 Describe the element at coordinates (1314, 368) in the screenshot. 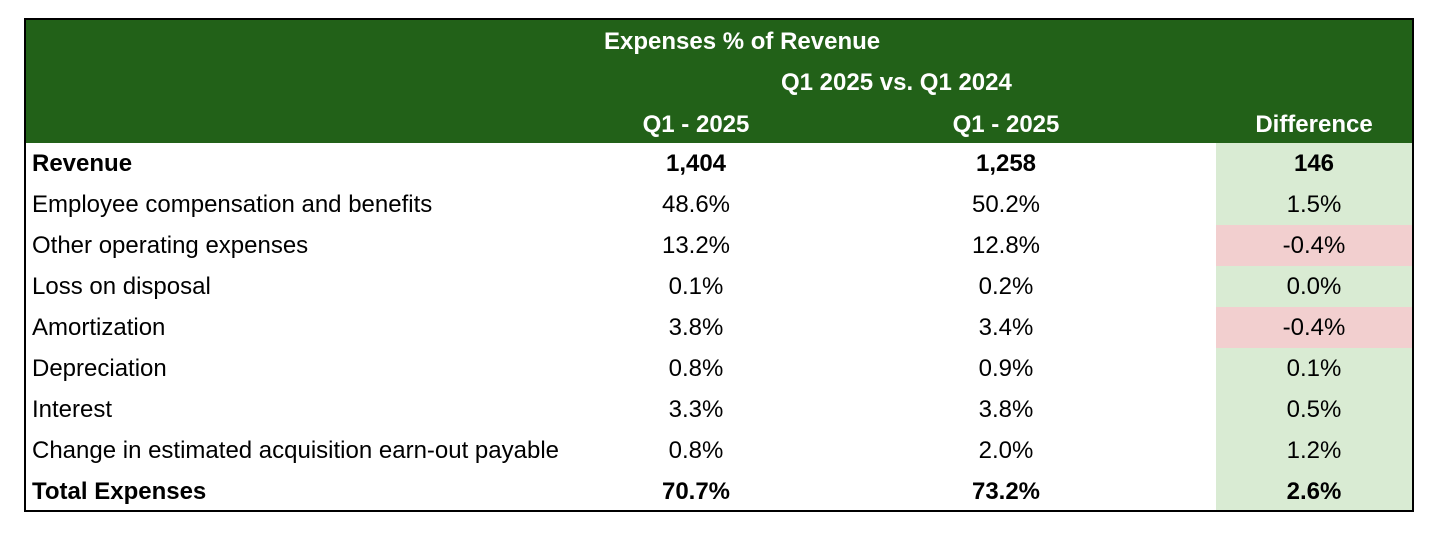

I see `difference-value-cell: 0.1%` at that location.